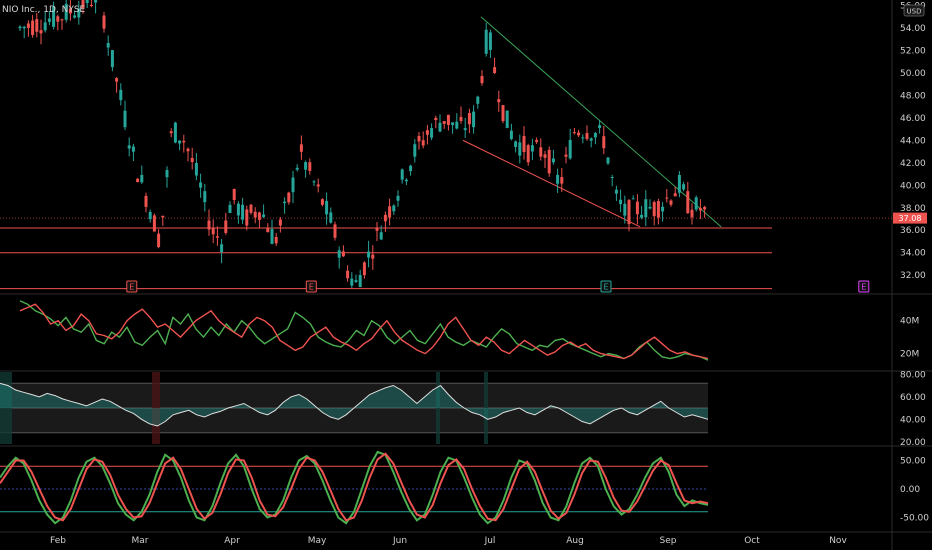  I want to click on currency-badge: USD, so click(914, 10).